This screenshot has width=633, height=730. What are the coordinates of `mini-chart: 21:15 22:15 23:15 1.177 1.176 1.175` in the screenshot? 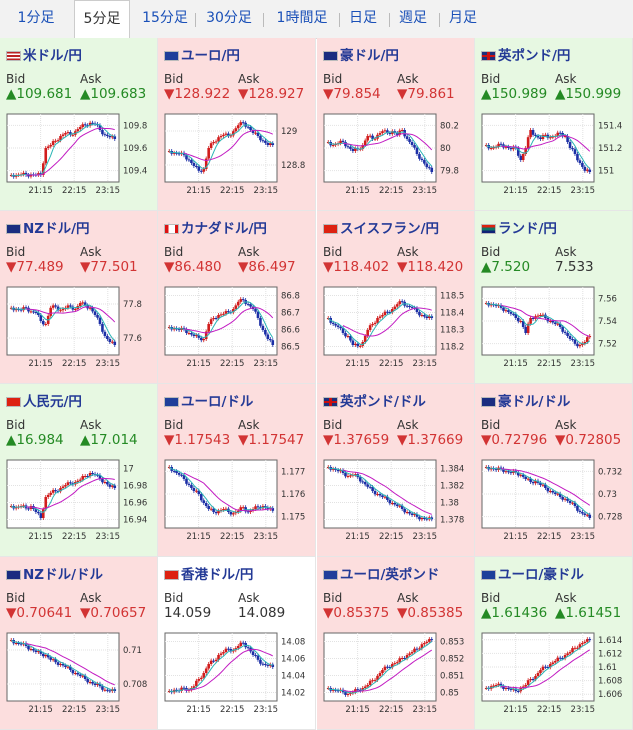 It's located at (238, 501).